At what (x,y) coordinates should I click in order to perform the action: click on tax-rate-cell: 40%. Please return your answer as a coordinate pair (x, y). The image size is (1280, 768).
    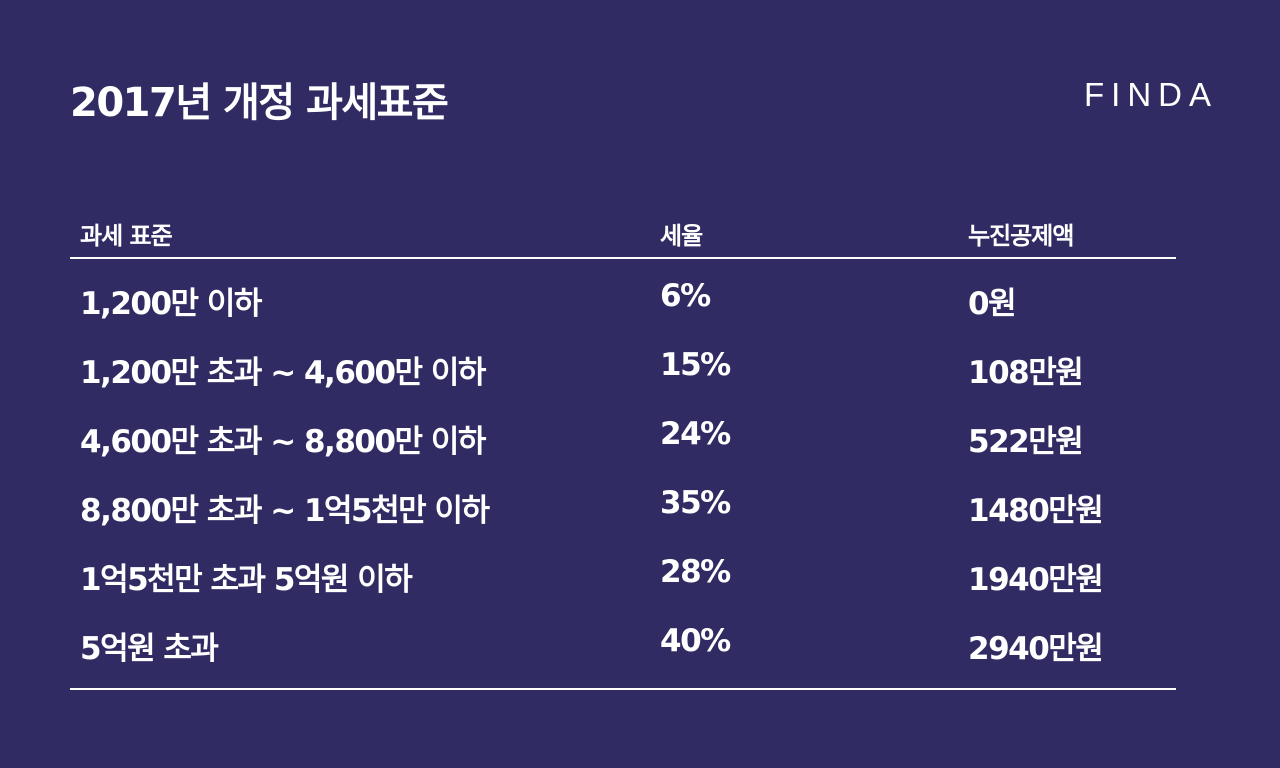
    Looking at the image, I should click on (695, 641).